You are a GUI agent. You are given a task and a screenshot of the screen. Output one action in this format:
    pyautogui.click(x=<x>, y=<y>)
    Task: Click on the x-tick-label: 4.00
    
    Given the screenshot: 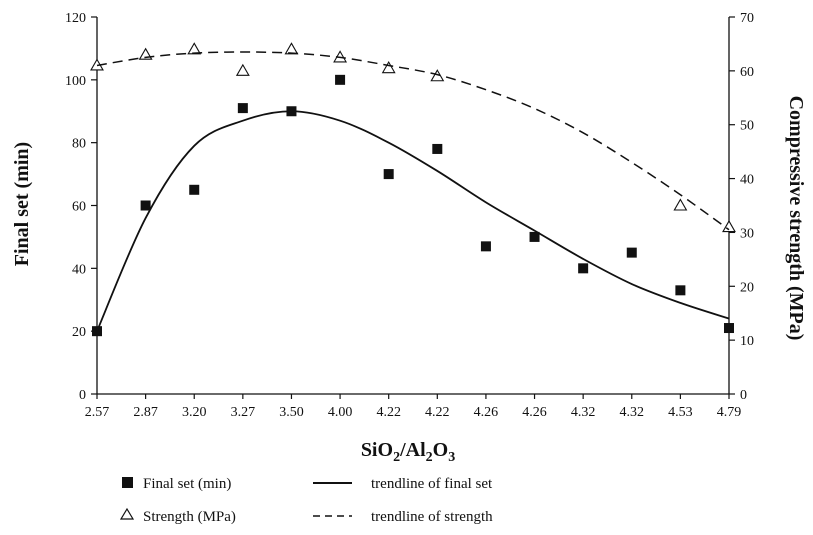 What is the action you would take?
    pyautogui.click(x=340, y=412)
    